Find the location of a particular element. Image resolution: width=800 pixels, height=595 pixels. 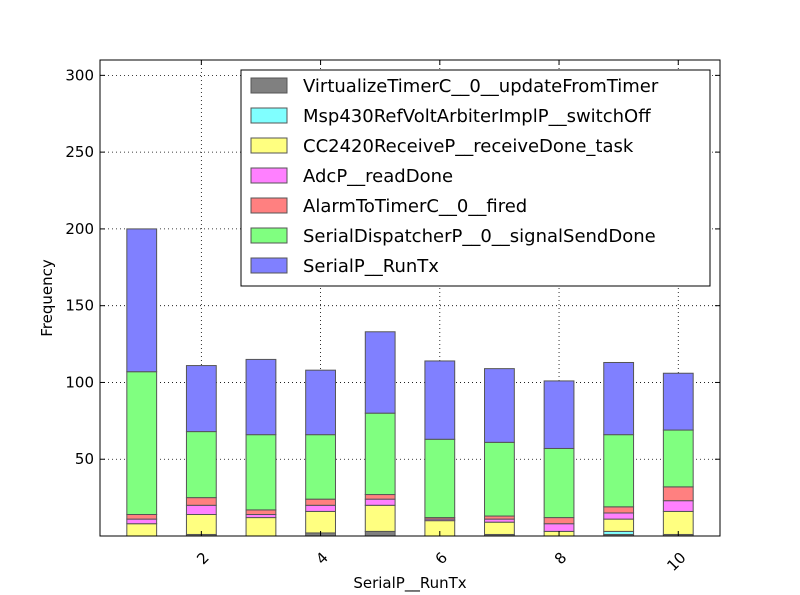

y-tick-label: 250 is located at coordinates (79, 152).